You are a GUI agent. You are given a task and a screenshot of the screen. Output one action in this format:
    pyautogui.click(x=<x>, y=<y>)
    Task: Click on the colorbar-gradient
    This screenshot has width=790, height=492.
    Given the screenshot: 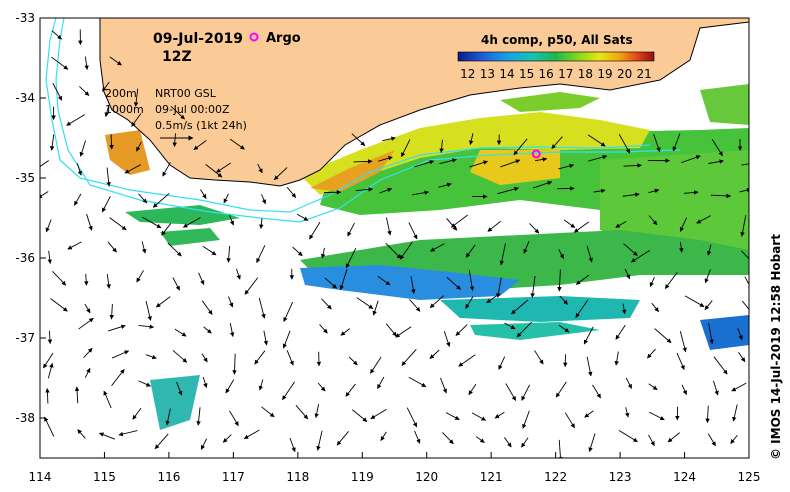 What is the action you would take?
    pyautogui.click(x=556, y=56)
    